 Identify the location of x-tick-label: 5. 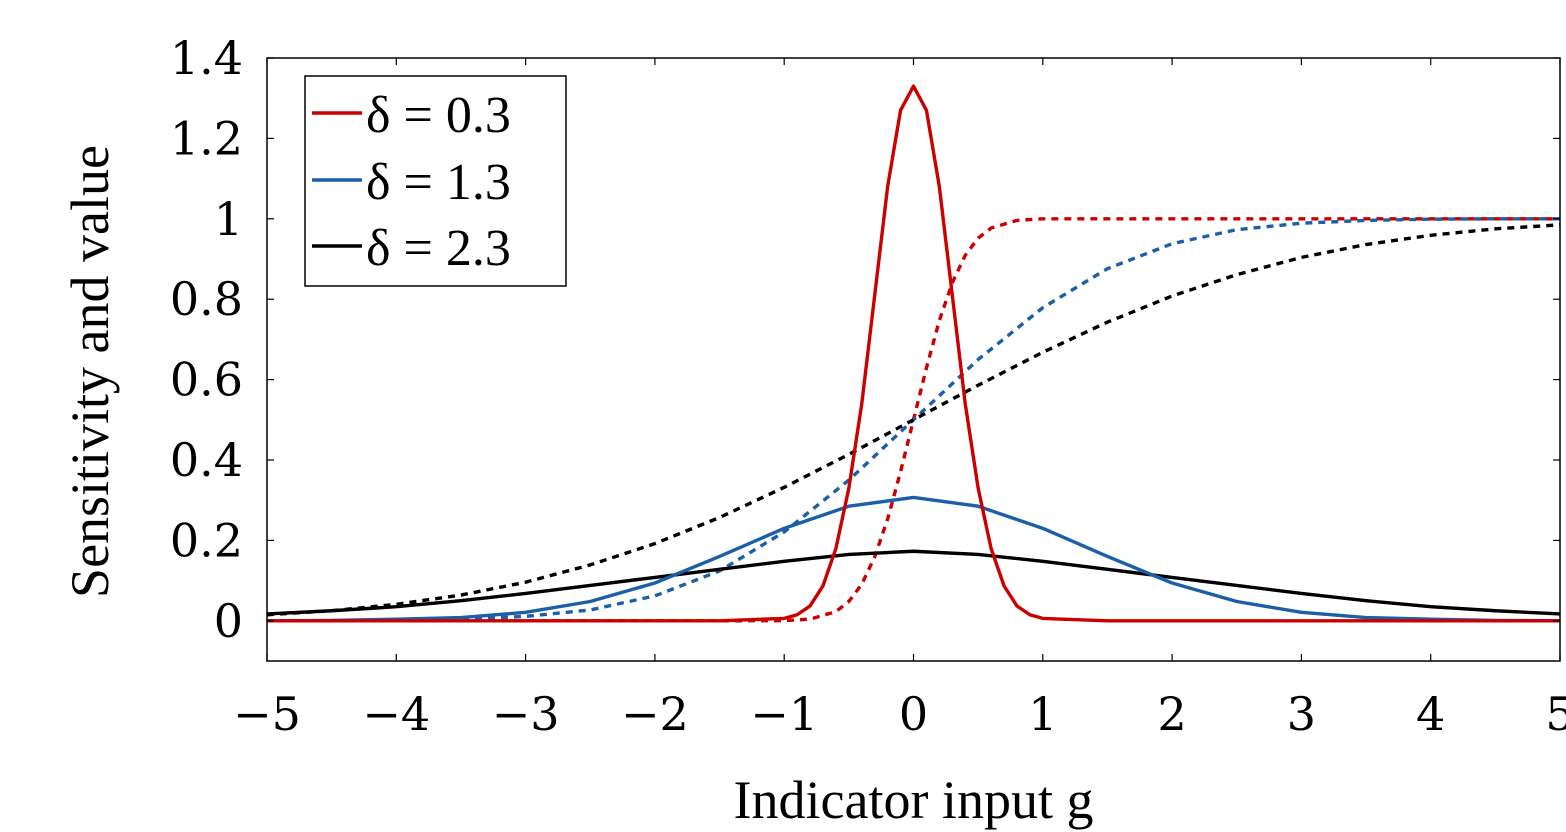
(1555, 714).